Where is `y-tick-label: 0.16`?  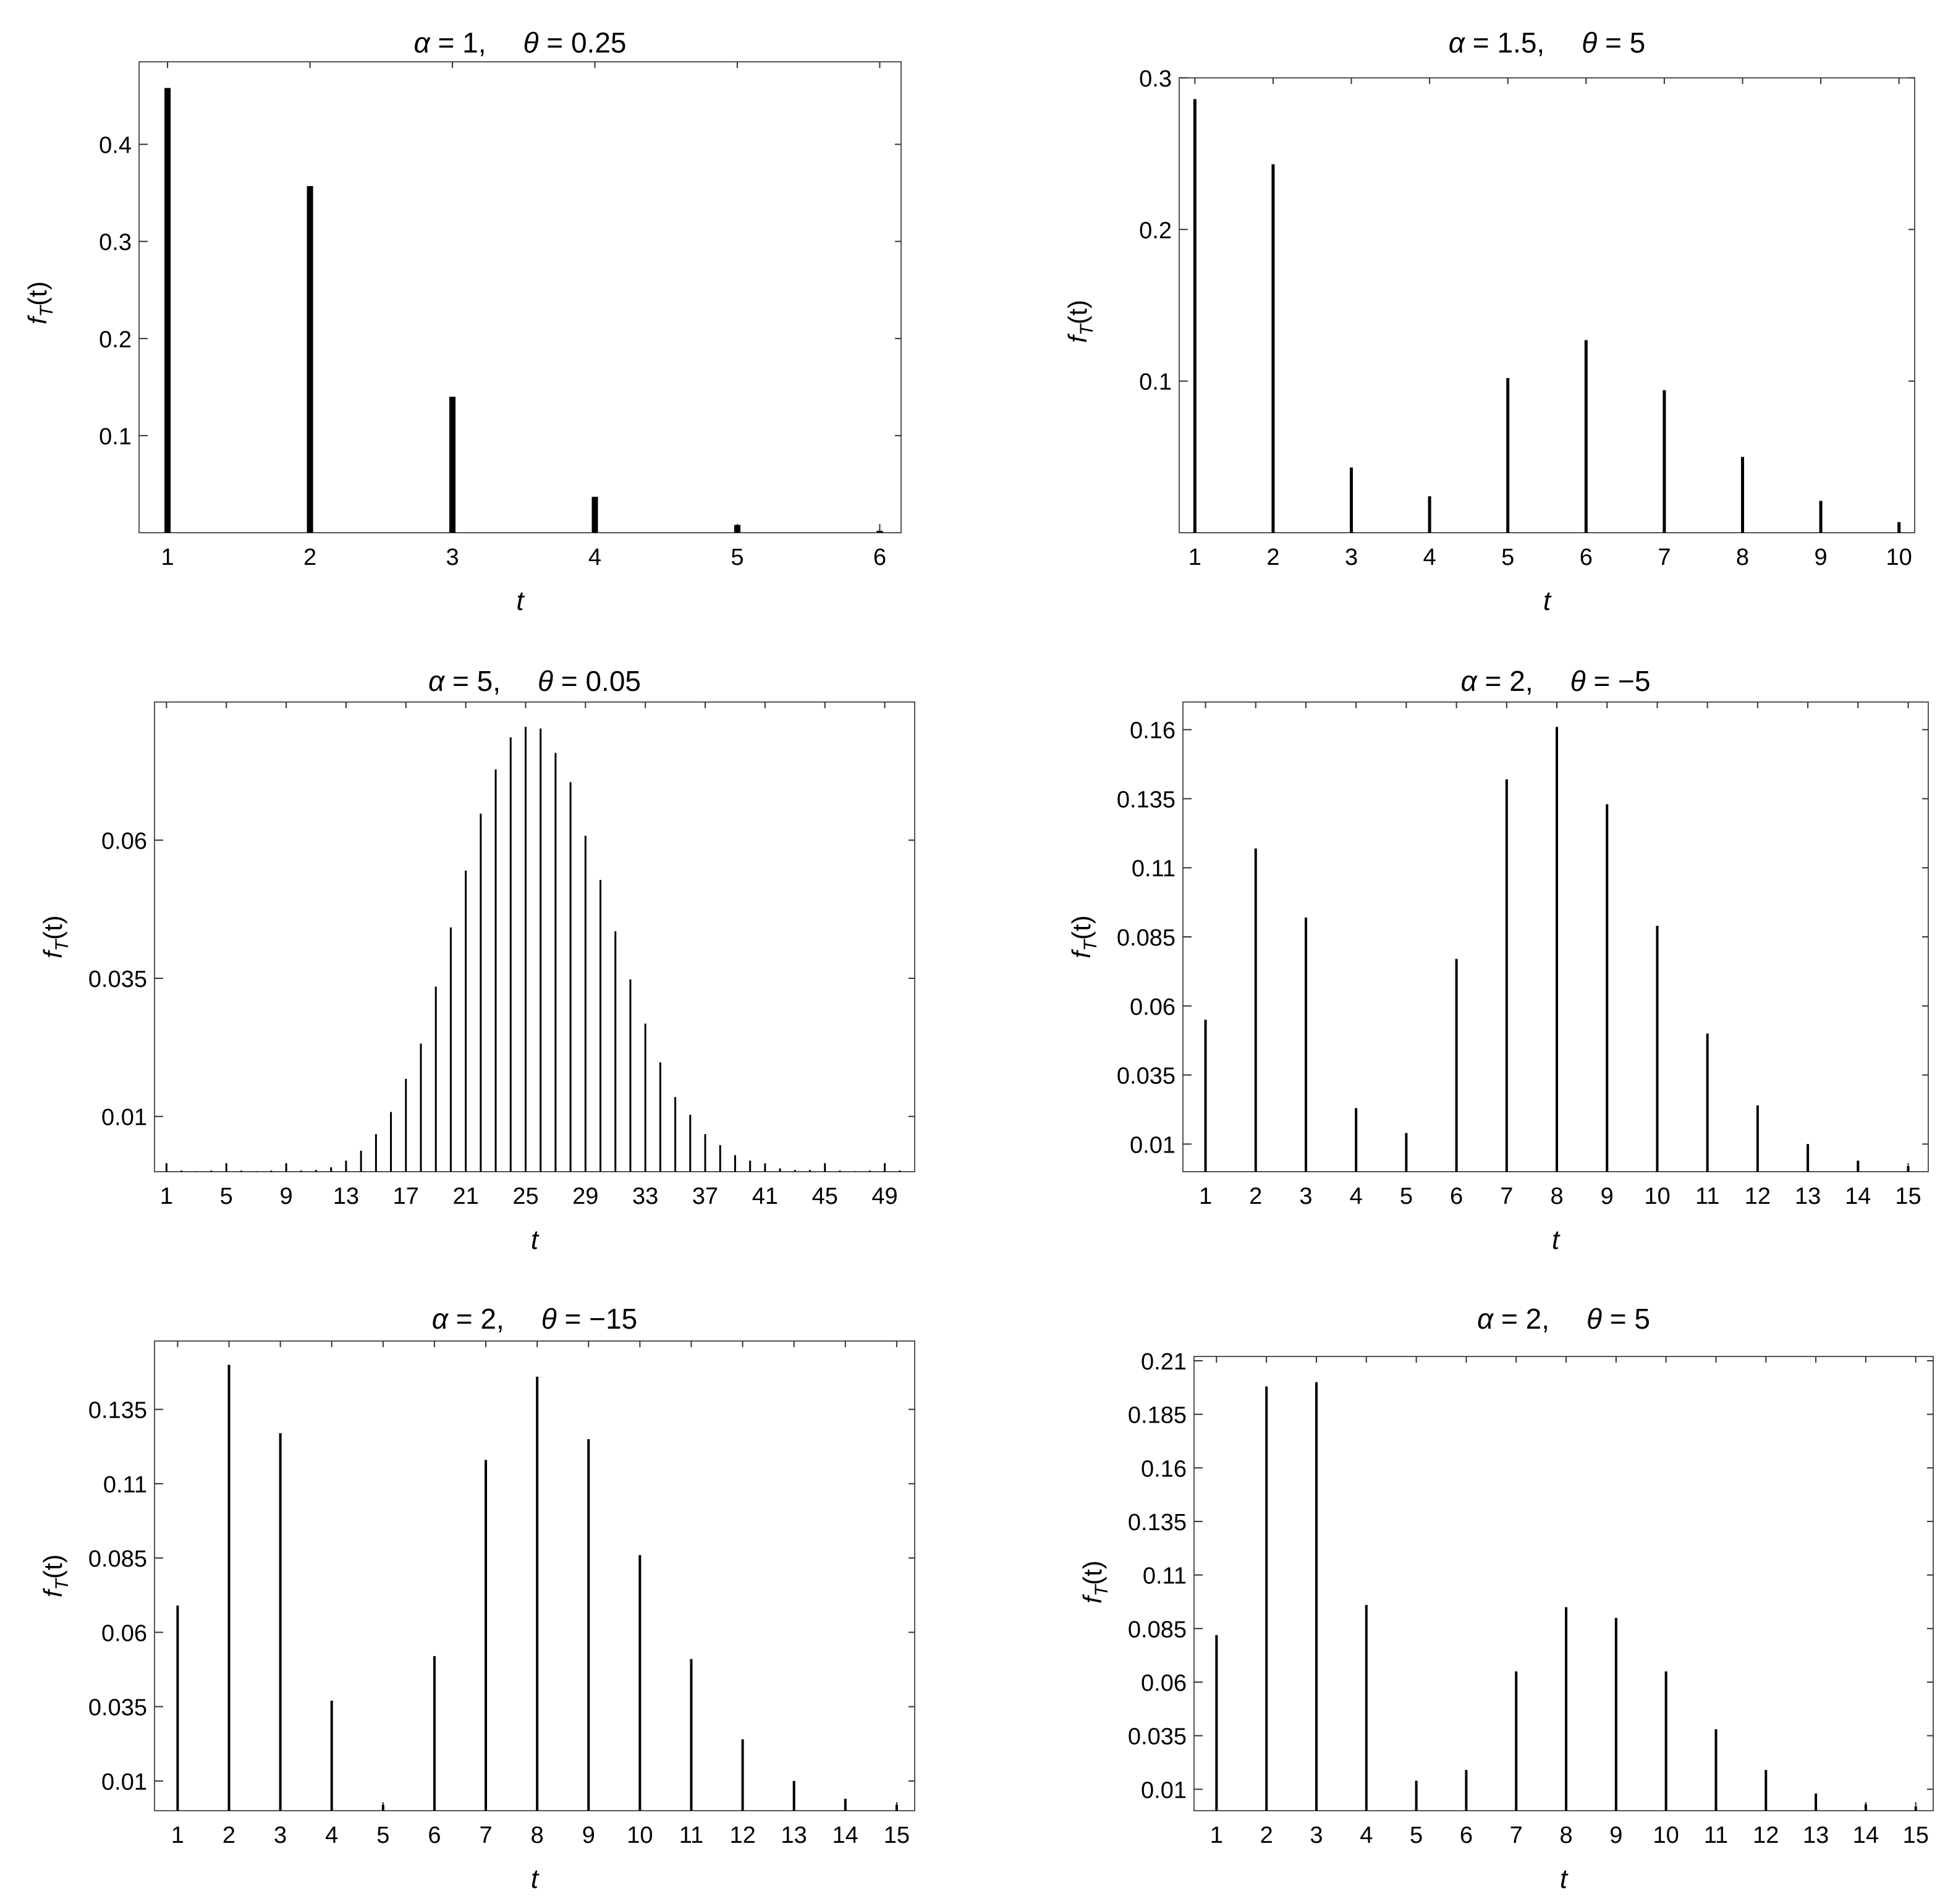 y-tick-label: 0.16 is located at coordinates (1164, 1469).